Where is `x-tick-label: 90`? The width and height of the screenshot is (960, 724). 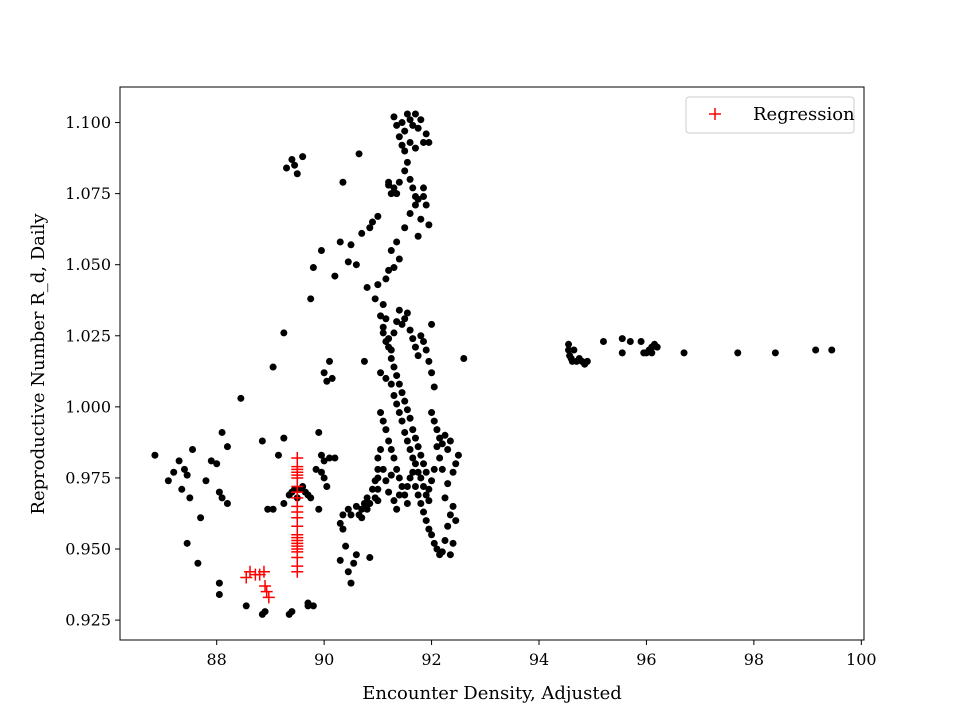 x-tick-label: 90 is located at coordinates (324, 659).